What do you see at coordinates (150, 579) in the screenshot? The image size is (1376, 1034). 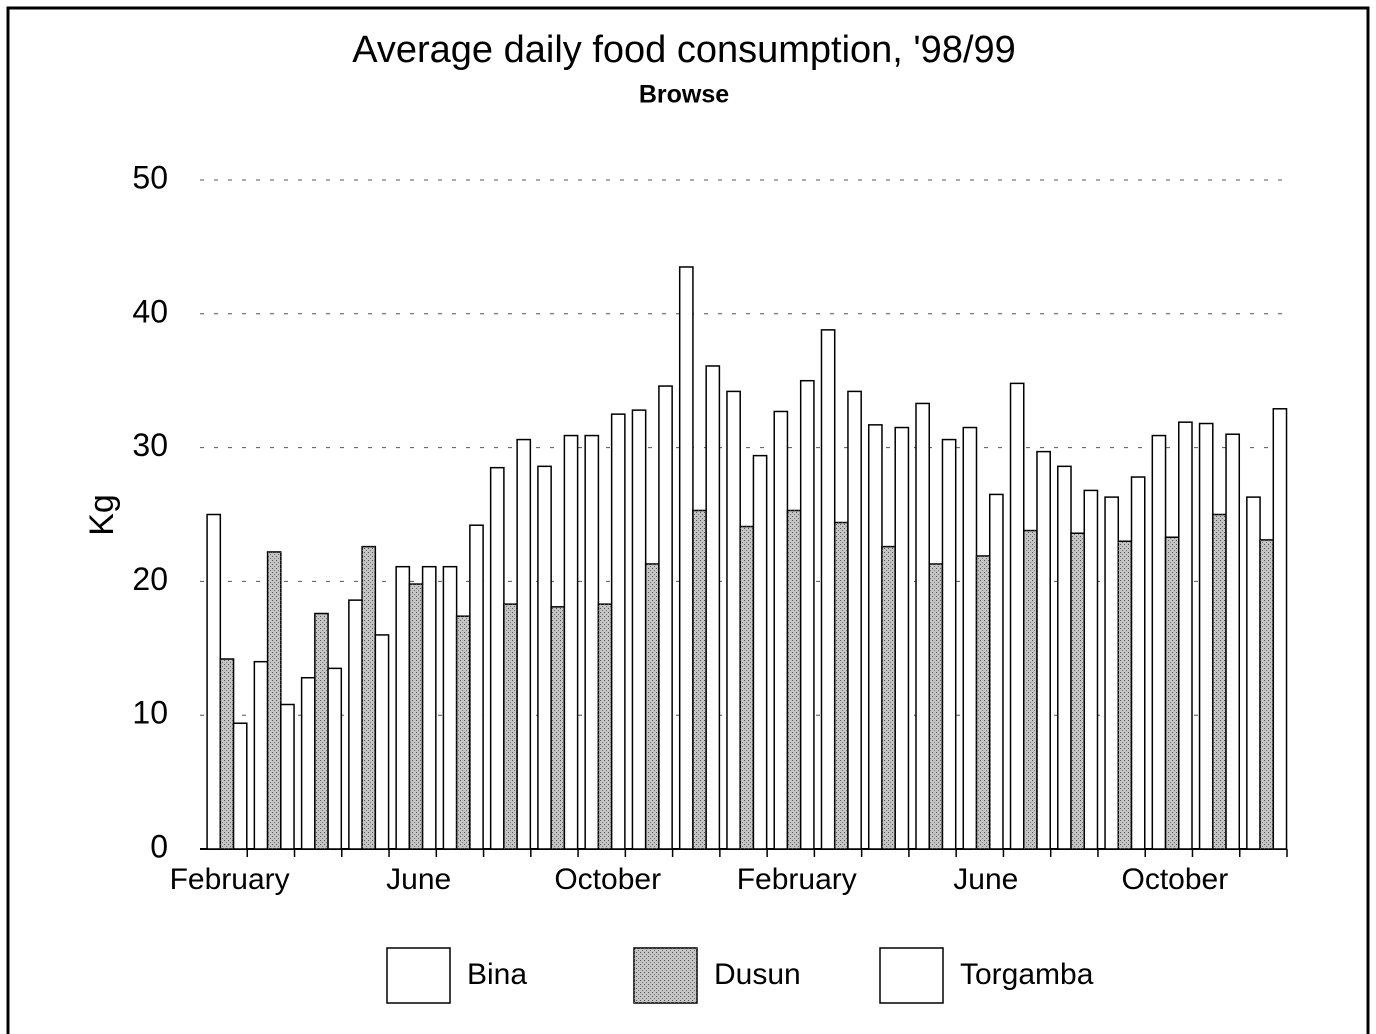 I see `y-tick-label: 20` at bounding box center [150, 579].